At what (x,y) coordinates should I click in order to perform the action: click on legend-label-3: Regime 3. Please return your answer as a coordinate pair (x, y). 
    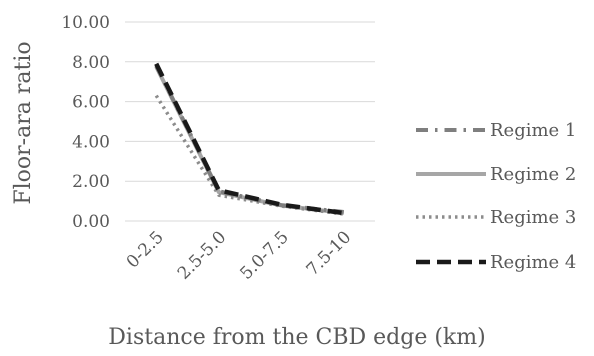
    Looking at the image, I should click on (533, 217).